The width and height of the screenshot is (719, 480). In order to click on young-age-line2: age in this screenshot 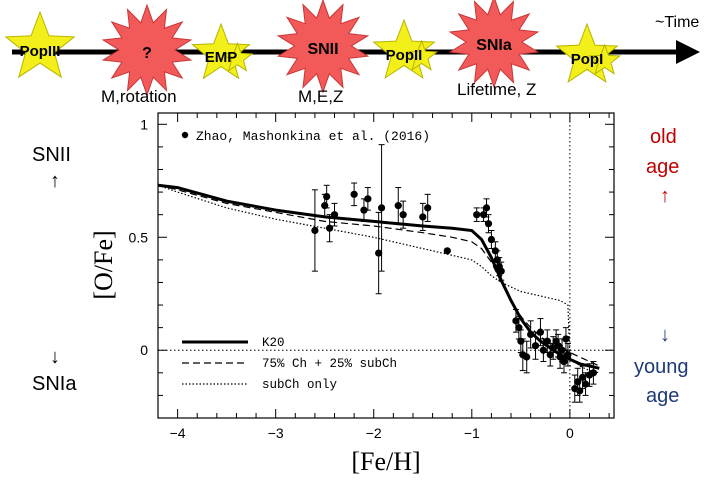, I will do `click(663, 396)`.